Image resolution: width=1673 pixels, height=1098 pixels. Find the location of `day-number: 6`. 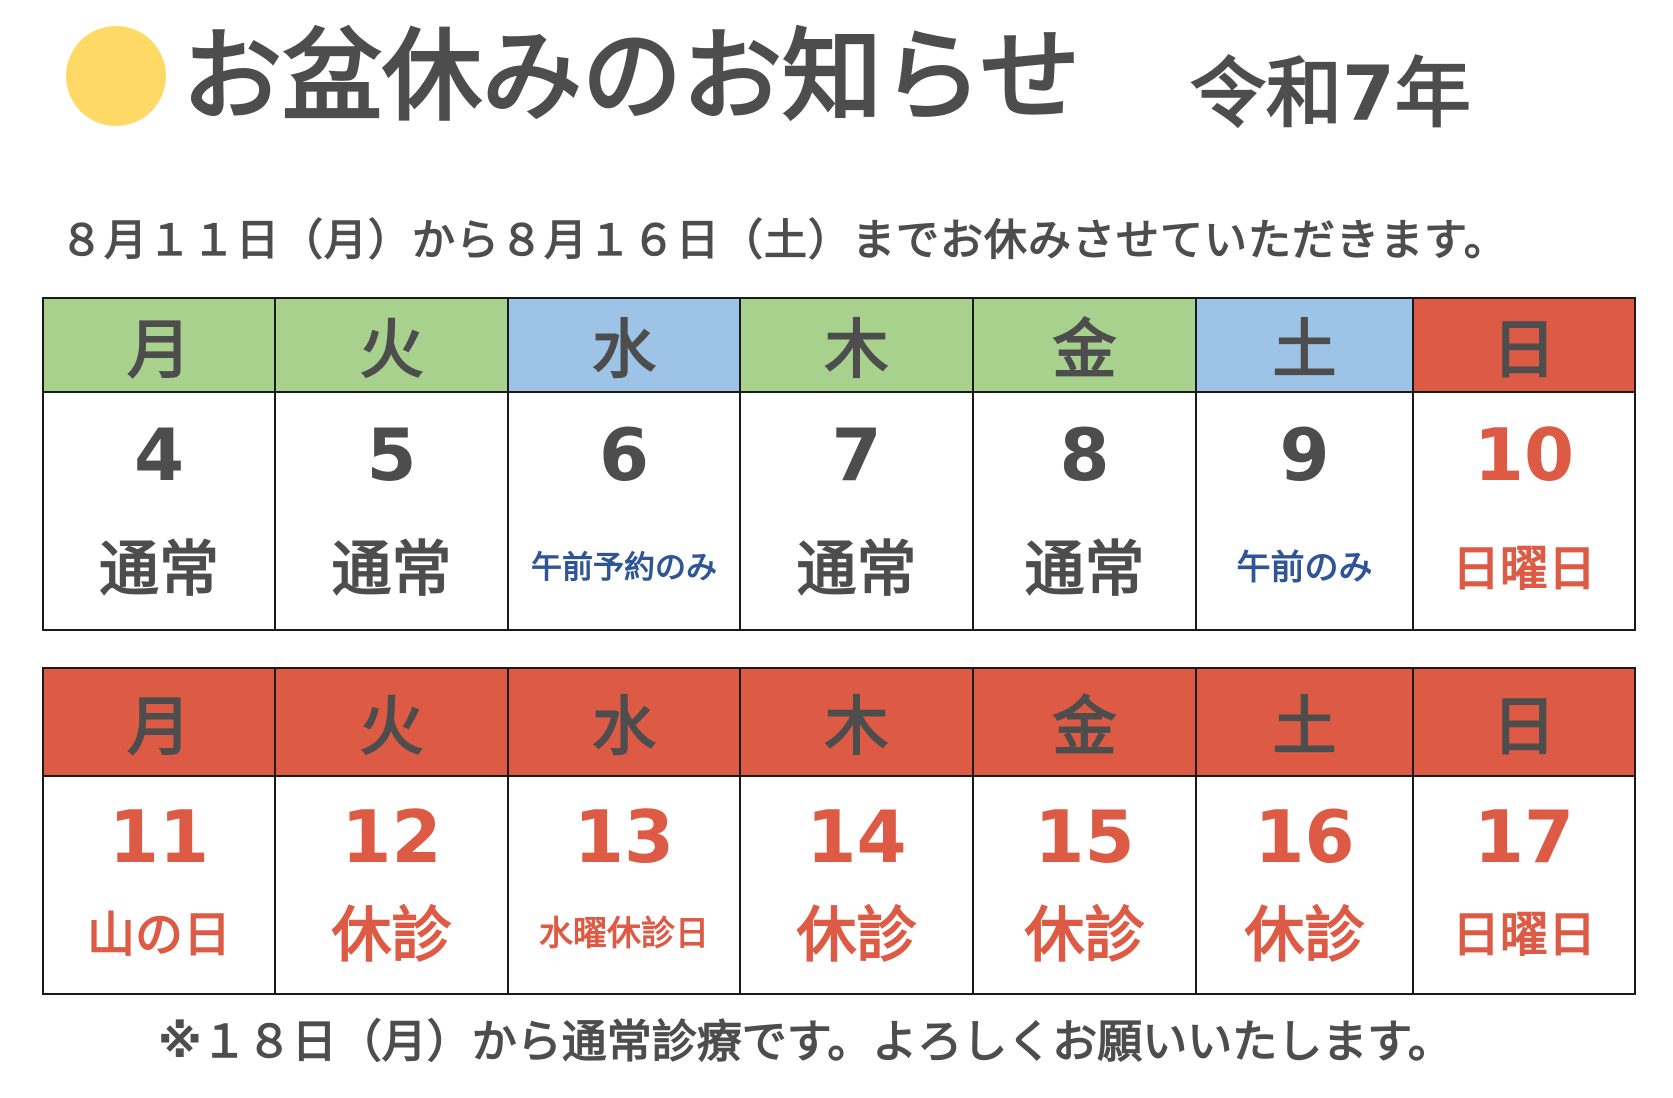

day-number: 6 is located at coordinates (624, 455).